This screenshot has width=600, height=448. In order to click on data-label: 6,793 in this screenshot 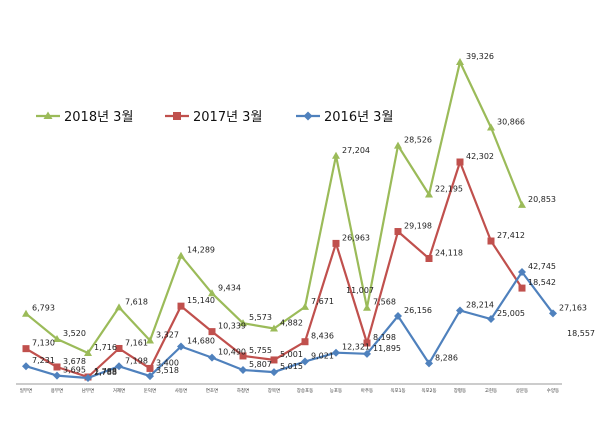, I will do `click(43, 308)`.